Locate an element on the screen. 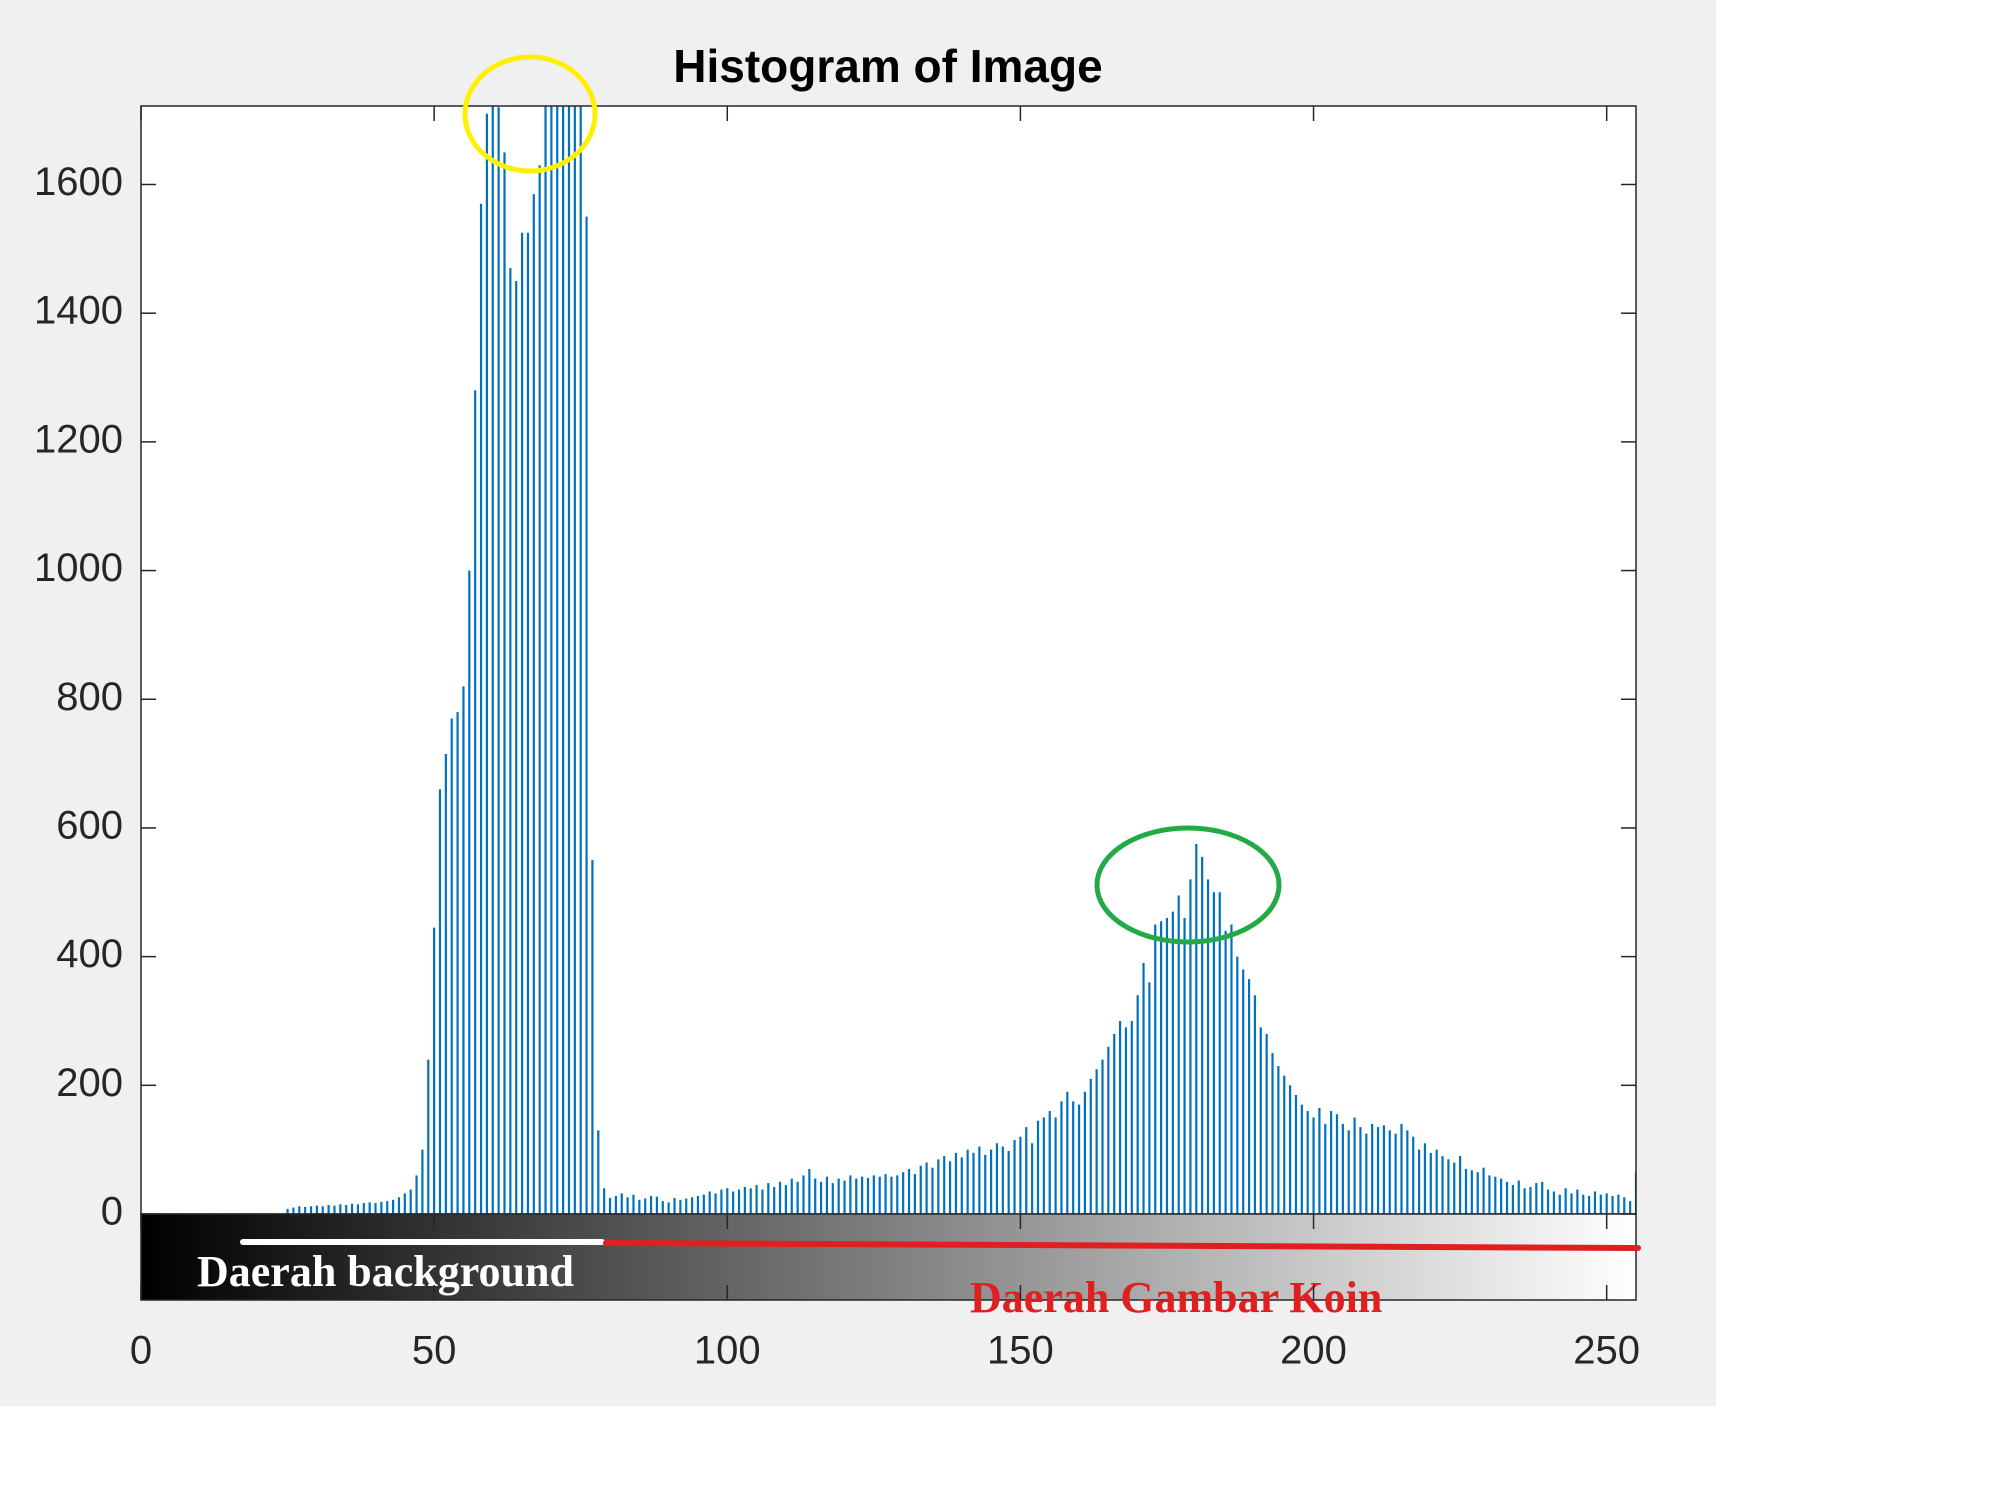  y-tick-label: 1000 is located at coordinates (78, 568).